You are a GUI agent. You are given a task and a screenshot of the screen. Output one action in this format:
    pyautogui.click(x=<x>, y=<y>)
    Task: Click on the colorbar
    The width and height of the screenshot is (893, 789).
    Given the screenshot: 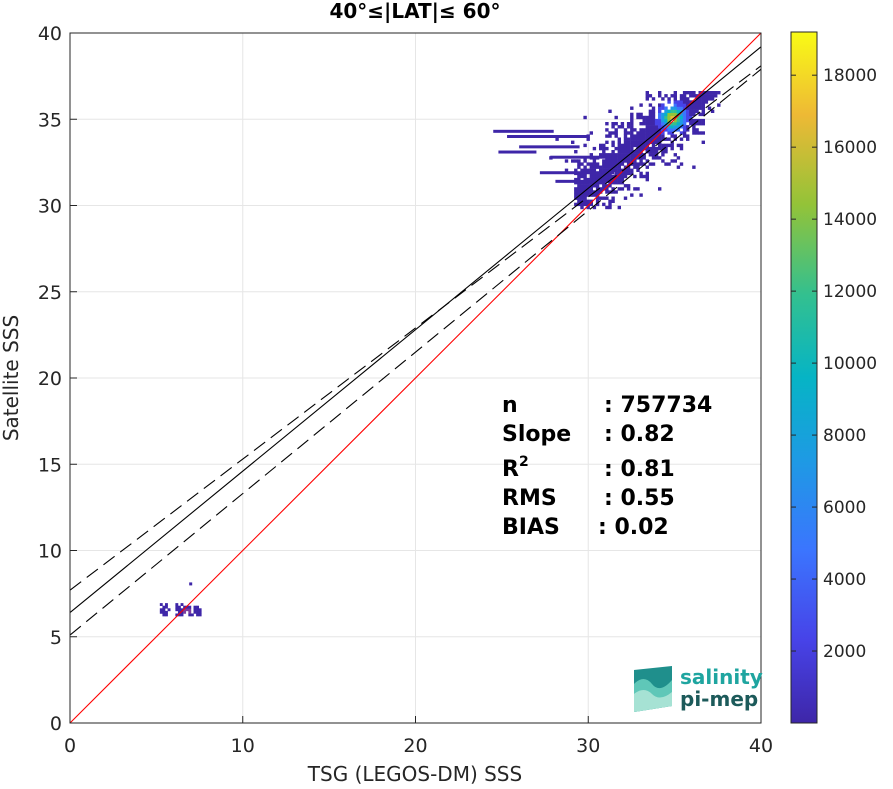 What is the action you would take?
    pyautogui.click(x=804, y=377)
    